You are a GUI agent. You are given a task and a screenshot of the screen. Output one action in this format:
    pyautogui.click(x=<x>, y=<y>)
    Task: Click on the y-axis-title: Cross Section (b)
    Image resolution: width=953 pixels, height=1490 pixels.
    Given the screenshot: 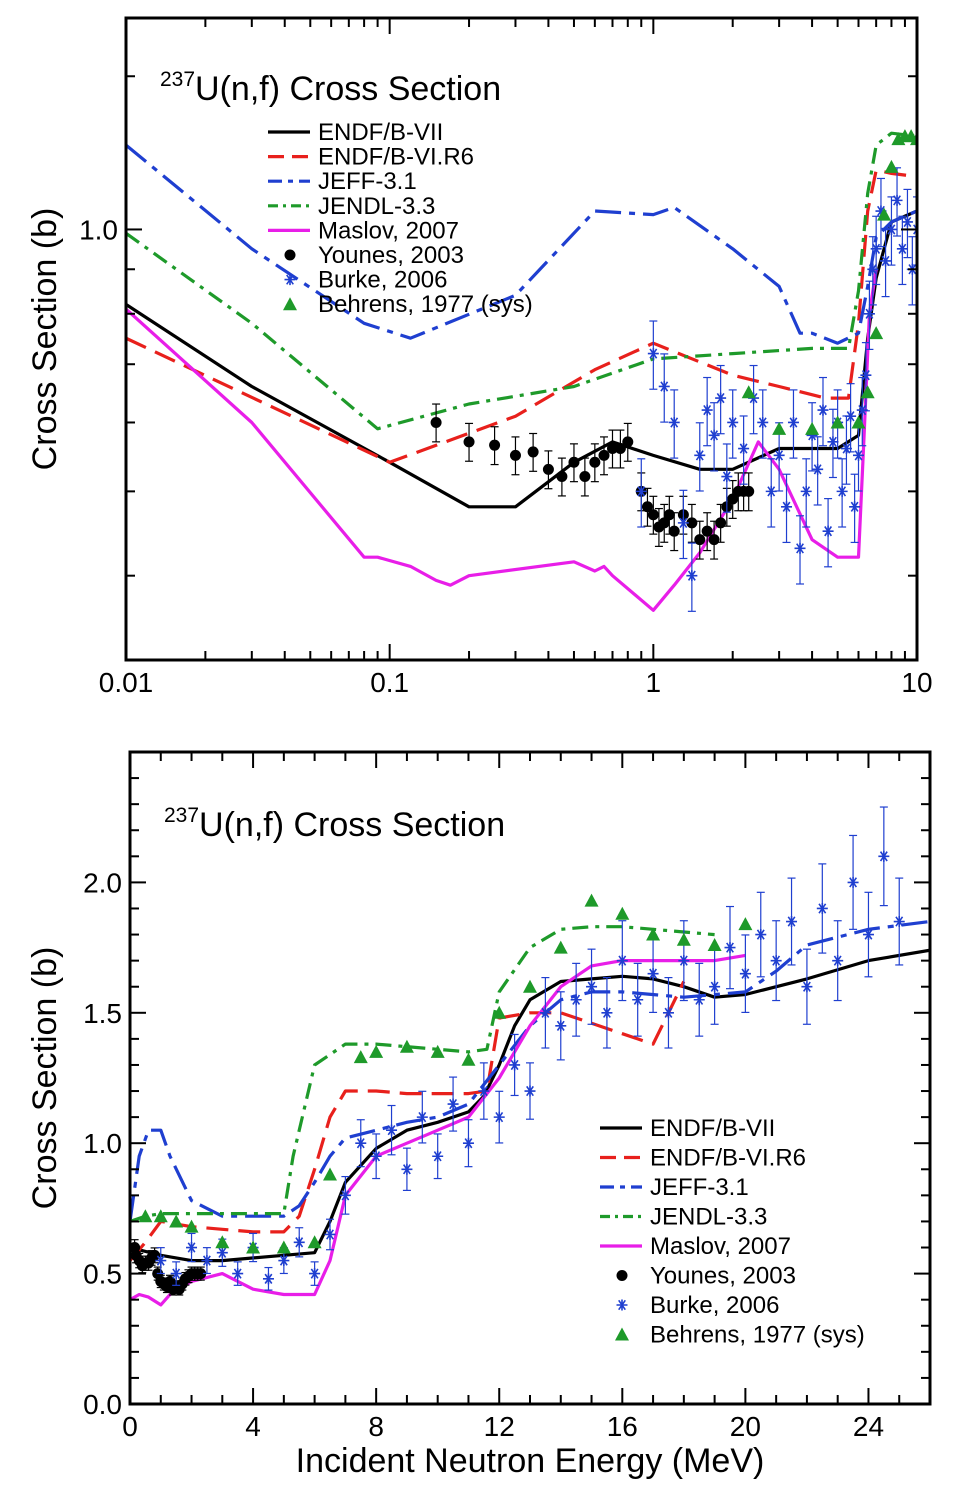 What is the action you would take?
    pyautogui.click(x=45, y=1078)
    